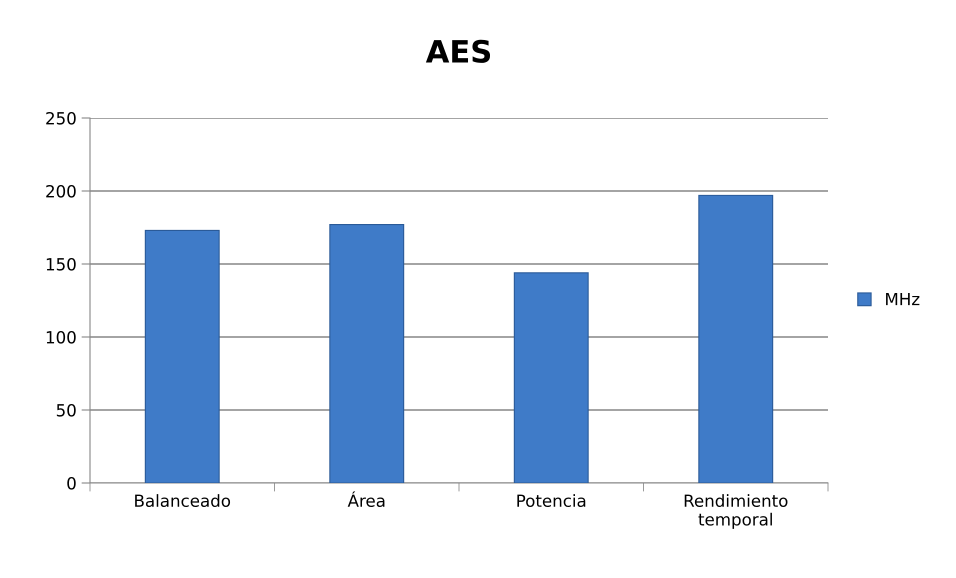 This screenshot has height=578, width=956. Describe the element at coordinates (61, 337) in the screenshot. I see `y-tick-label: 100` at that location.